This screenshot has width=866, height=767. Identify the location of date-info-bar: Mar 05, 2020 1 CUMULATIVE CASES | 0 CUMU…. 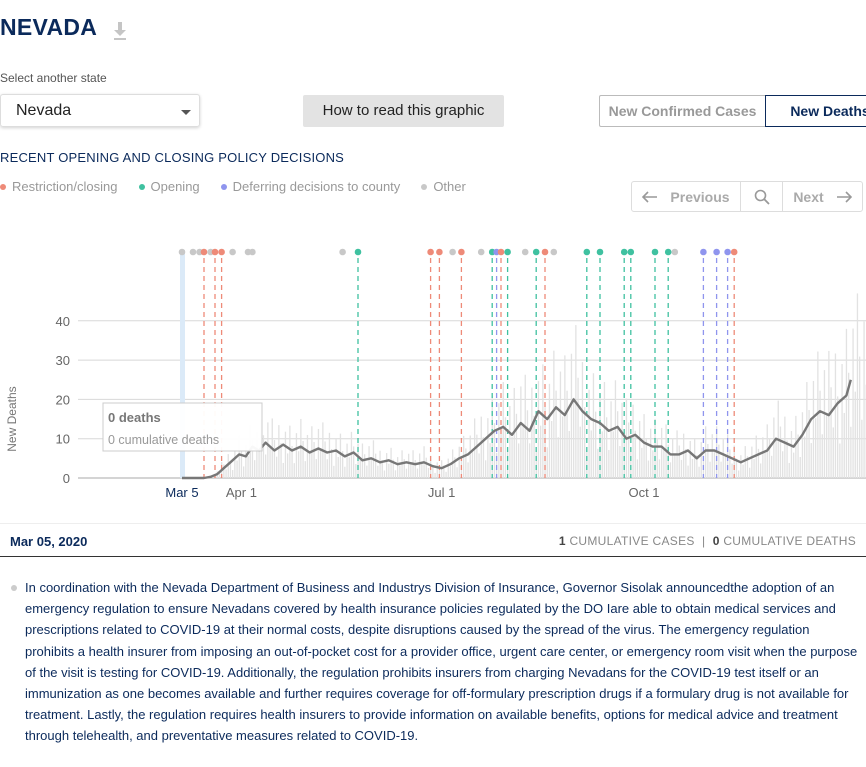
(433, 540).